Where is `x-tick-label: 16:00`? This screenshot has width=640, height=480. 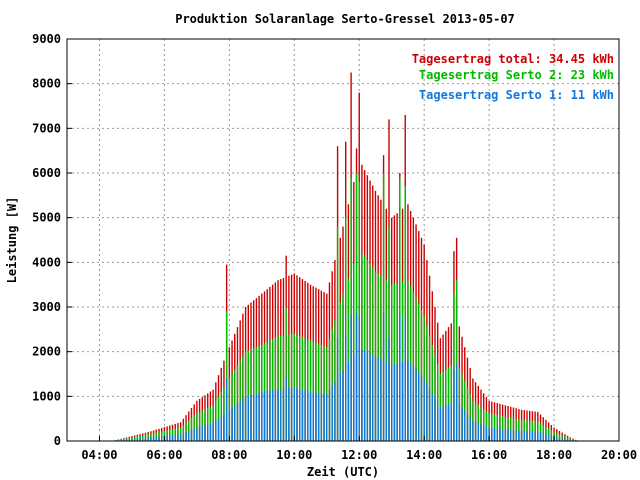 x-tick-label: 16:00 is located at coordinates (489, 455).